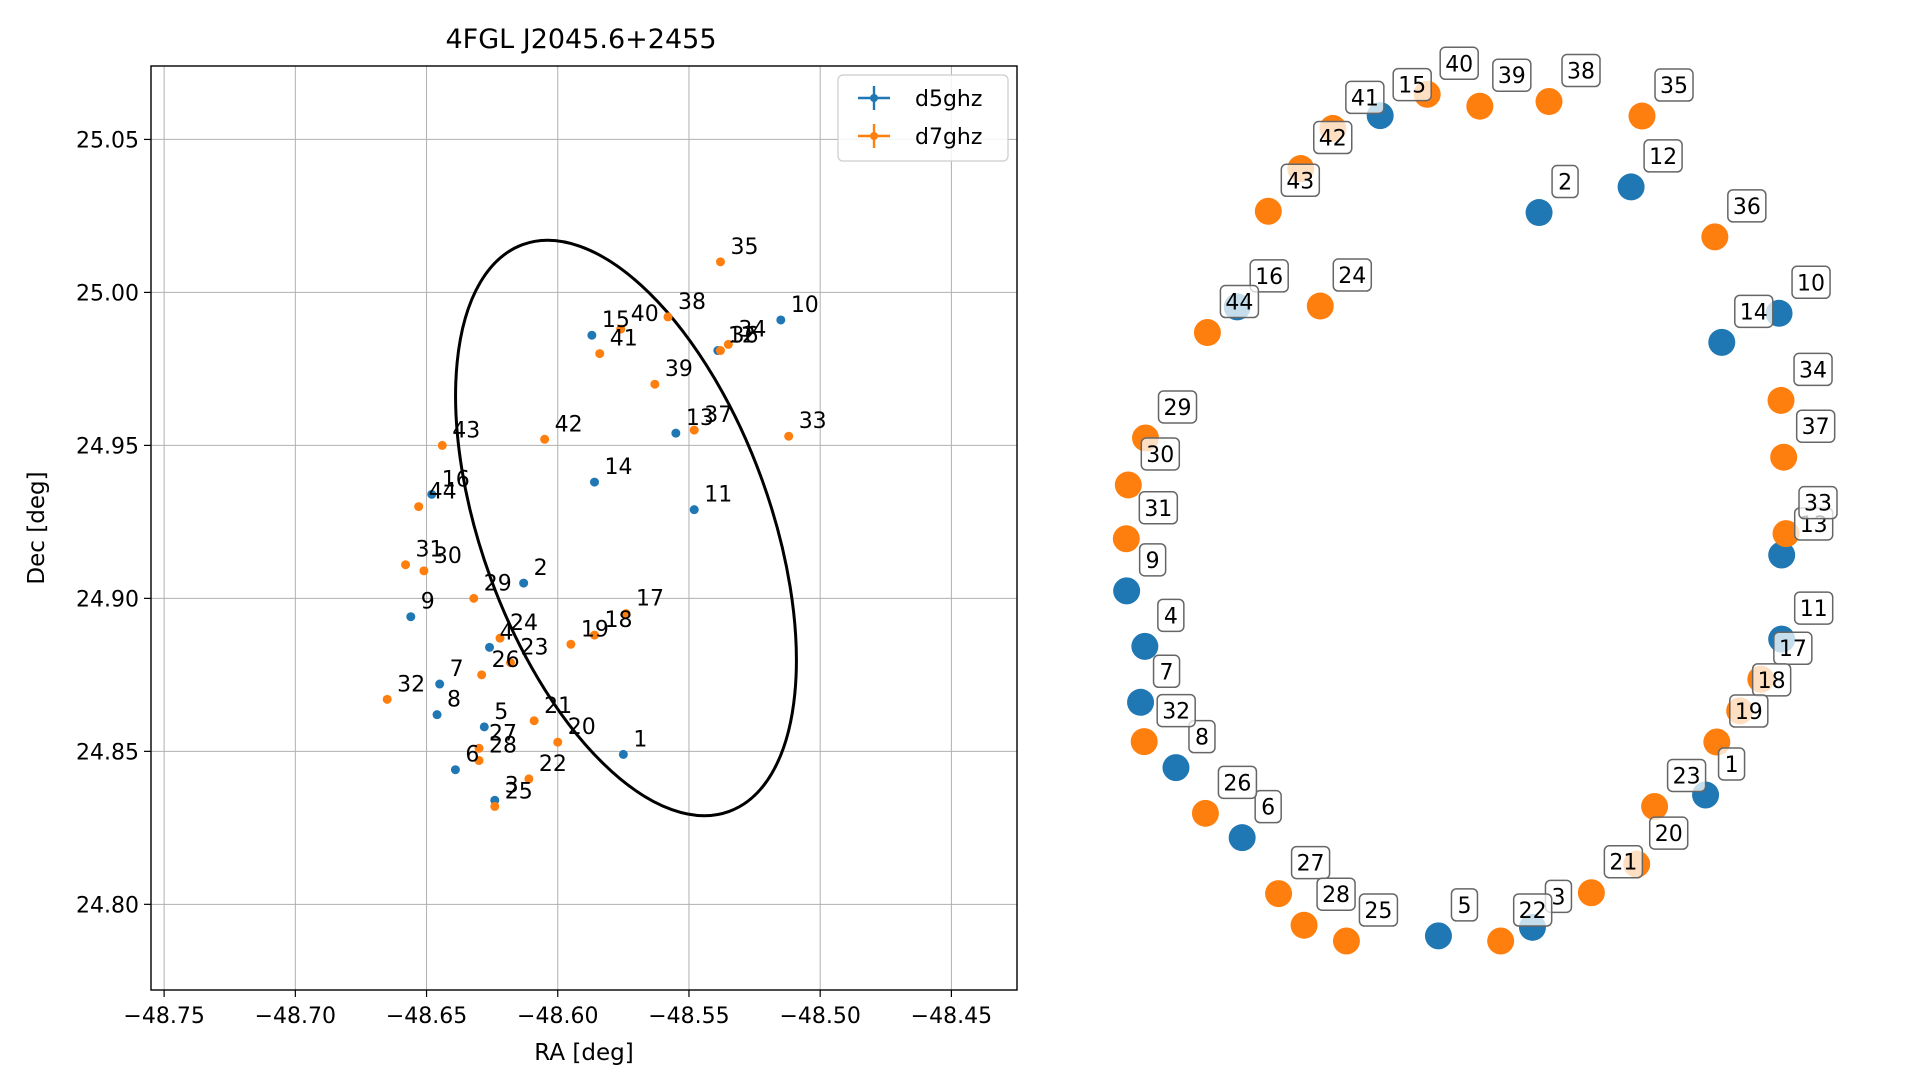 This screenshot has width=1919, height=1080. Describe the element at coordinates (113, 523) in the screenshot. I see `y-ticks: 24.80 24.85 24.90 24.95 25.00 25.05` at that location.